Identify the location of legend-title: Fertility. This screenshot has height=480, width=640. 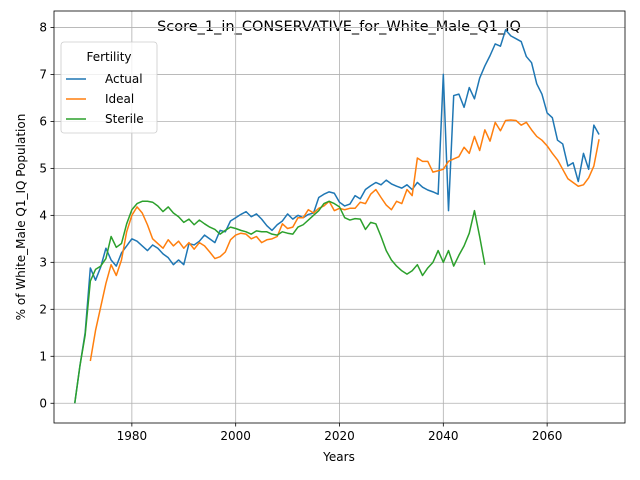
(108, 57).